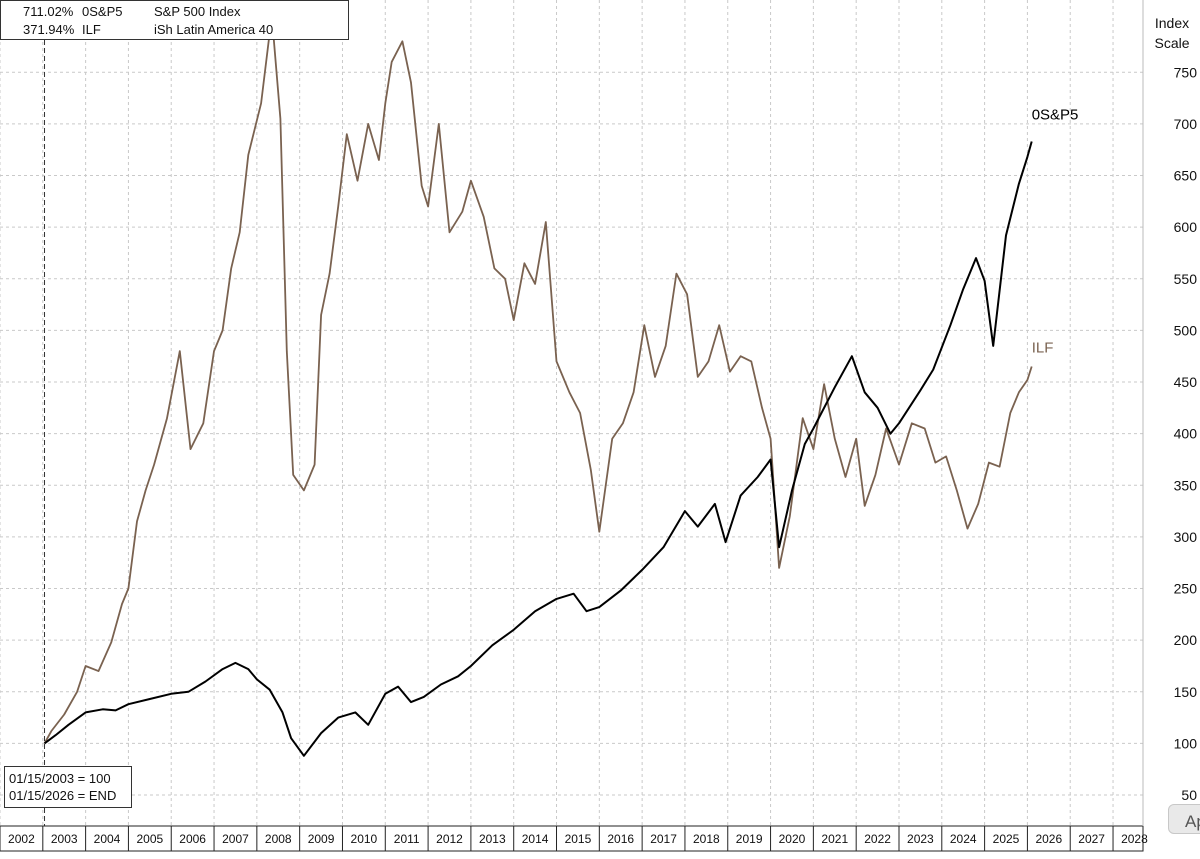 The image size is (1200, 859). What do you see at coordinates (1186, 72) in the screenshot?
I see `y-tick-label: 750` at bounding box center [1186, 72].